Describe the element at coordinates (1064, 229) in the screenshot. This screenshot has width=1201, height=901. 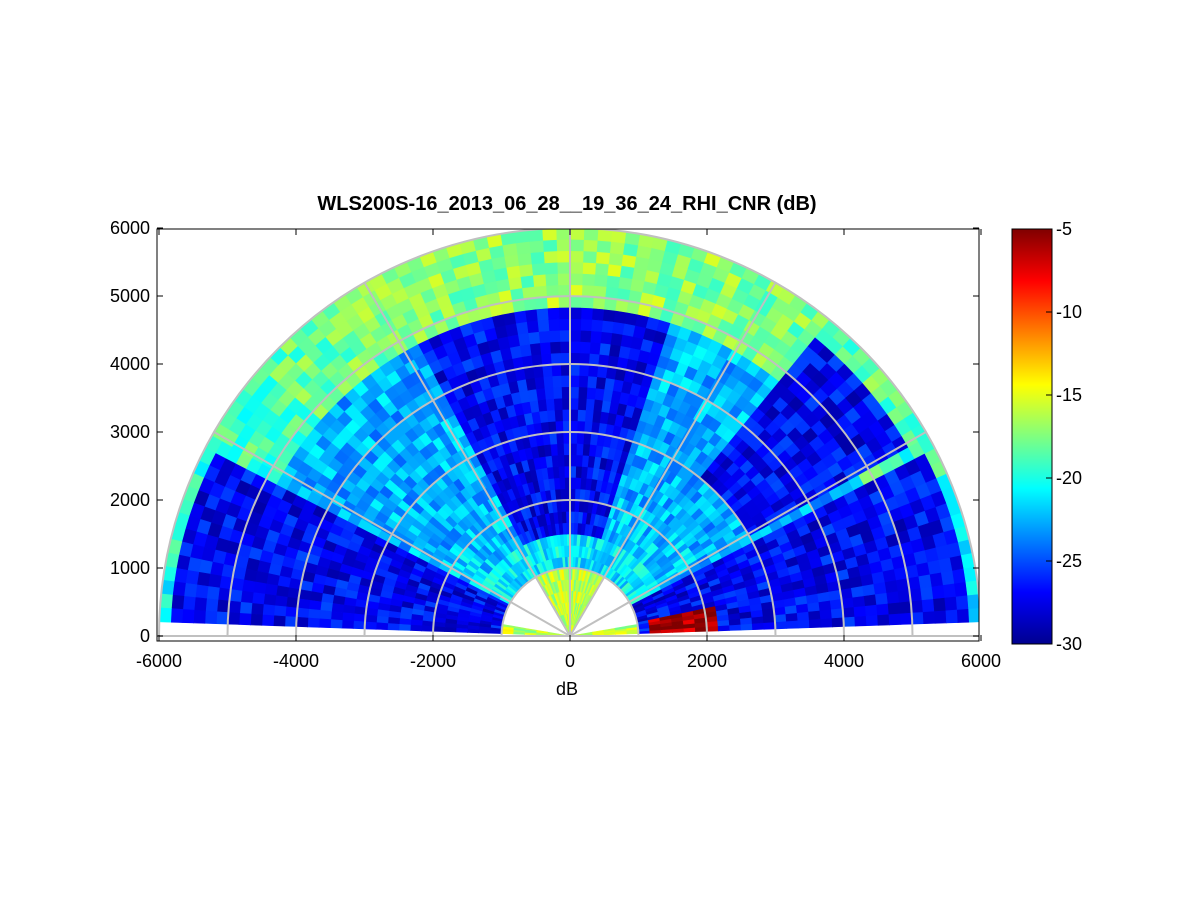
I see `colorbar-tick-label: -5` at that location.